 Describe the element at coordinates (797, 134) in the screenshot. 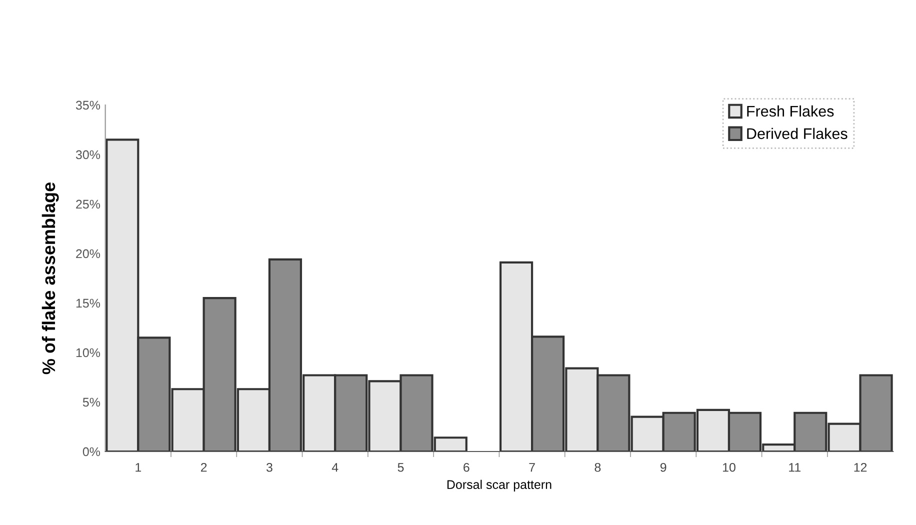

I see `legend-label: Derived Flakes` at that location.